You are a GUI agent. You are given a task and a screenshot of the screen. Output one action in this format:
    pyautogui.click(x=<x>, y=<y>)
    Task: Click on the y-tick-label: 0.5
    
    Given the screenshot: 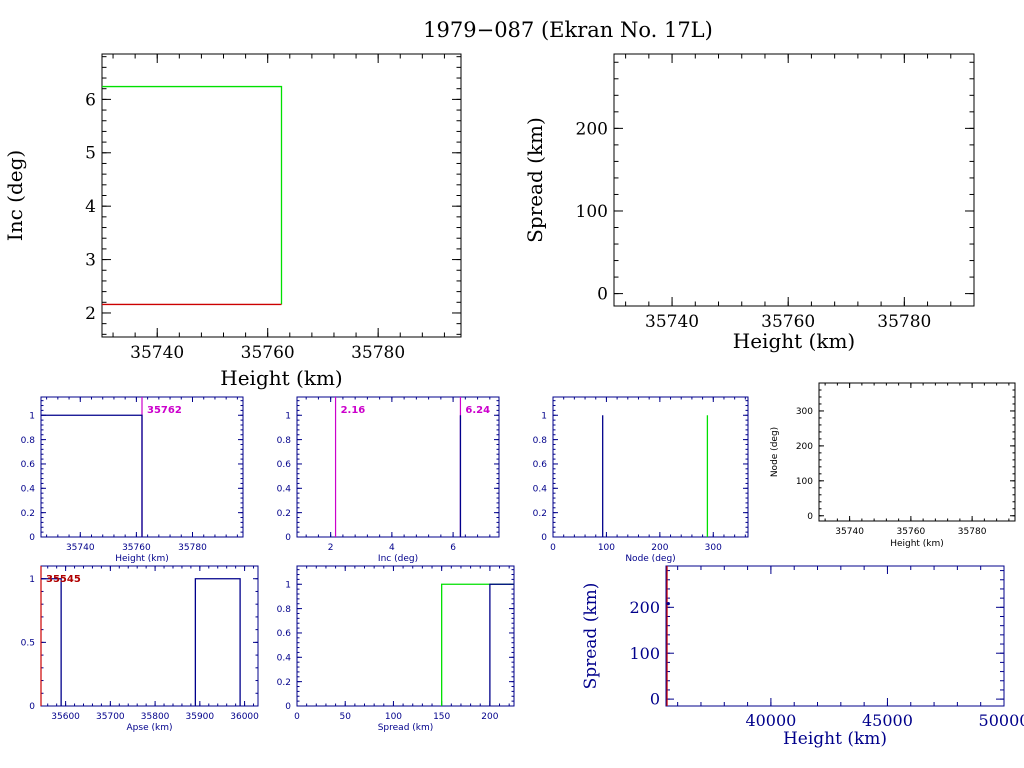 What is the action you would take?
    pyautogui.click(x=28, y=644)
    